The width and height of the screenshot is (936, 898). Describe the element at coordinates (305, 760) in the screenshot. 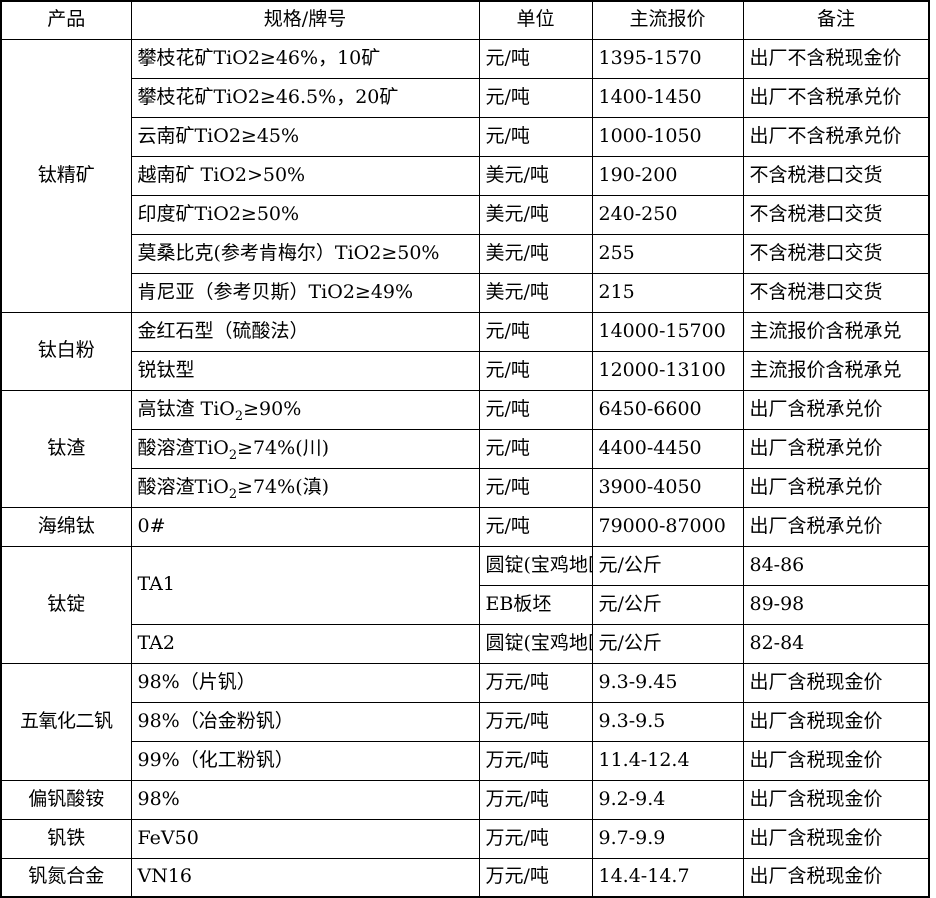

I see `cell-spec: 99%（化工粉钒）` at that location.